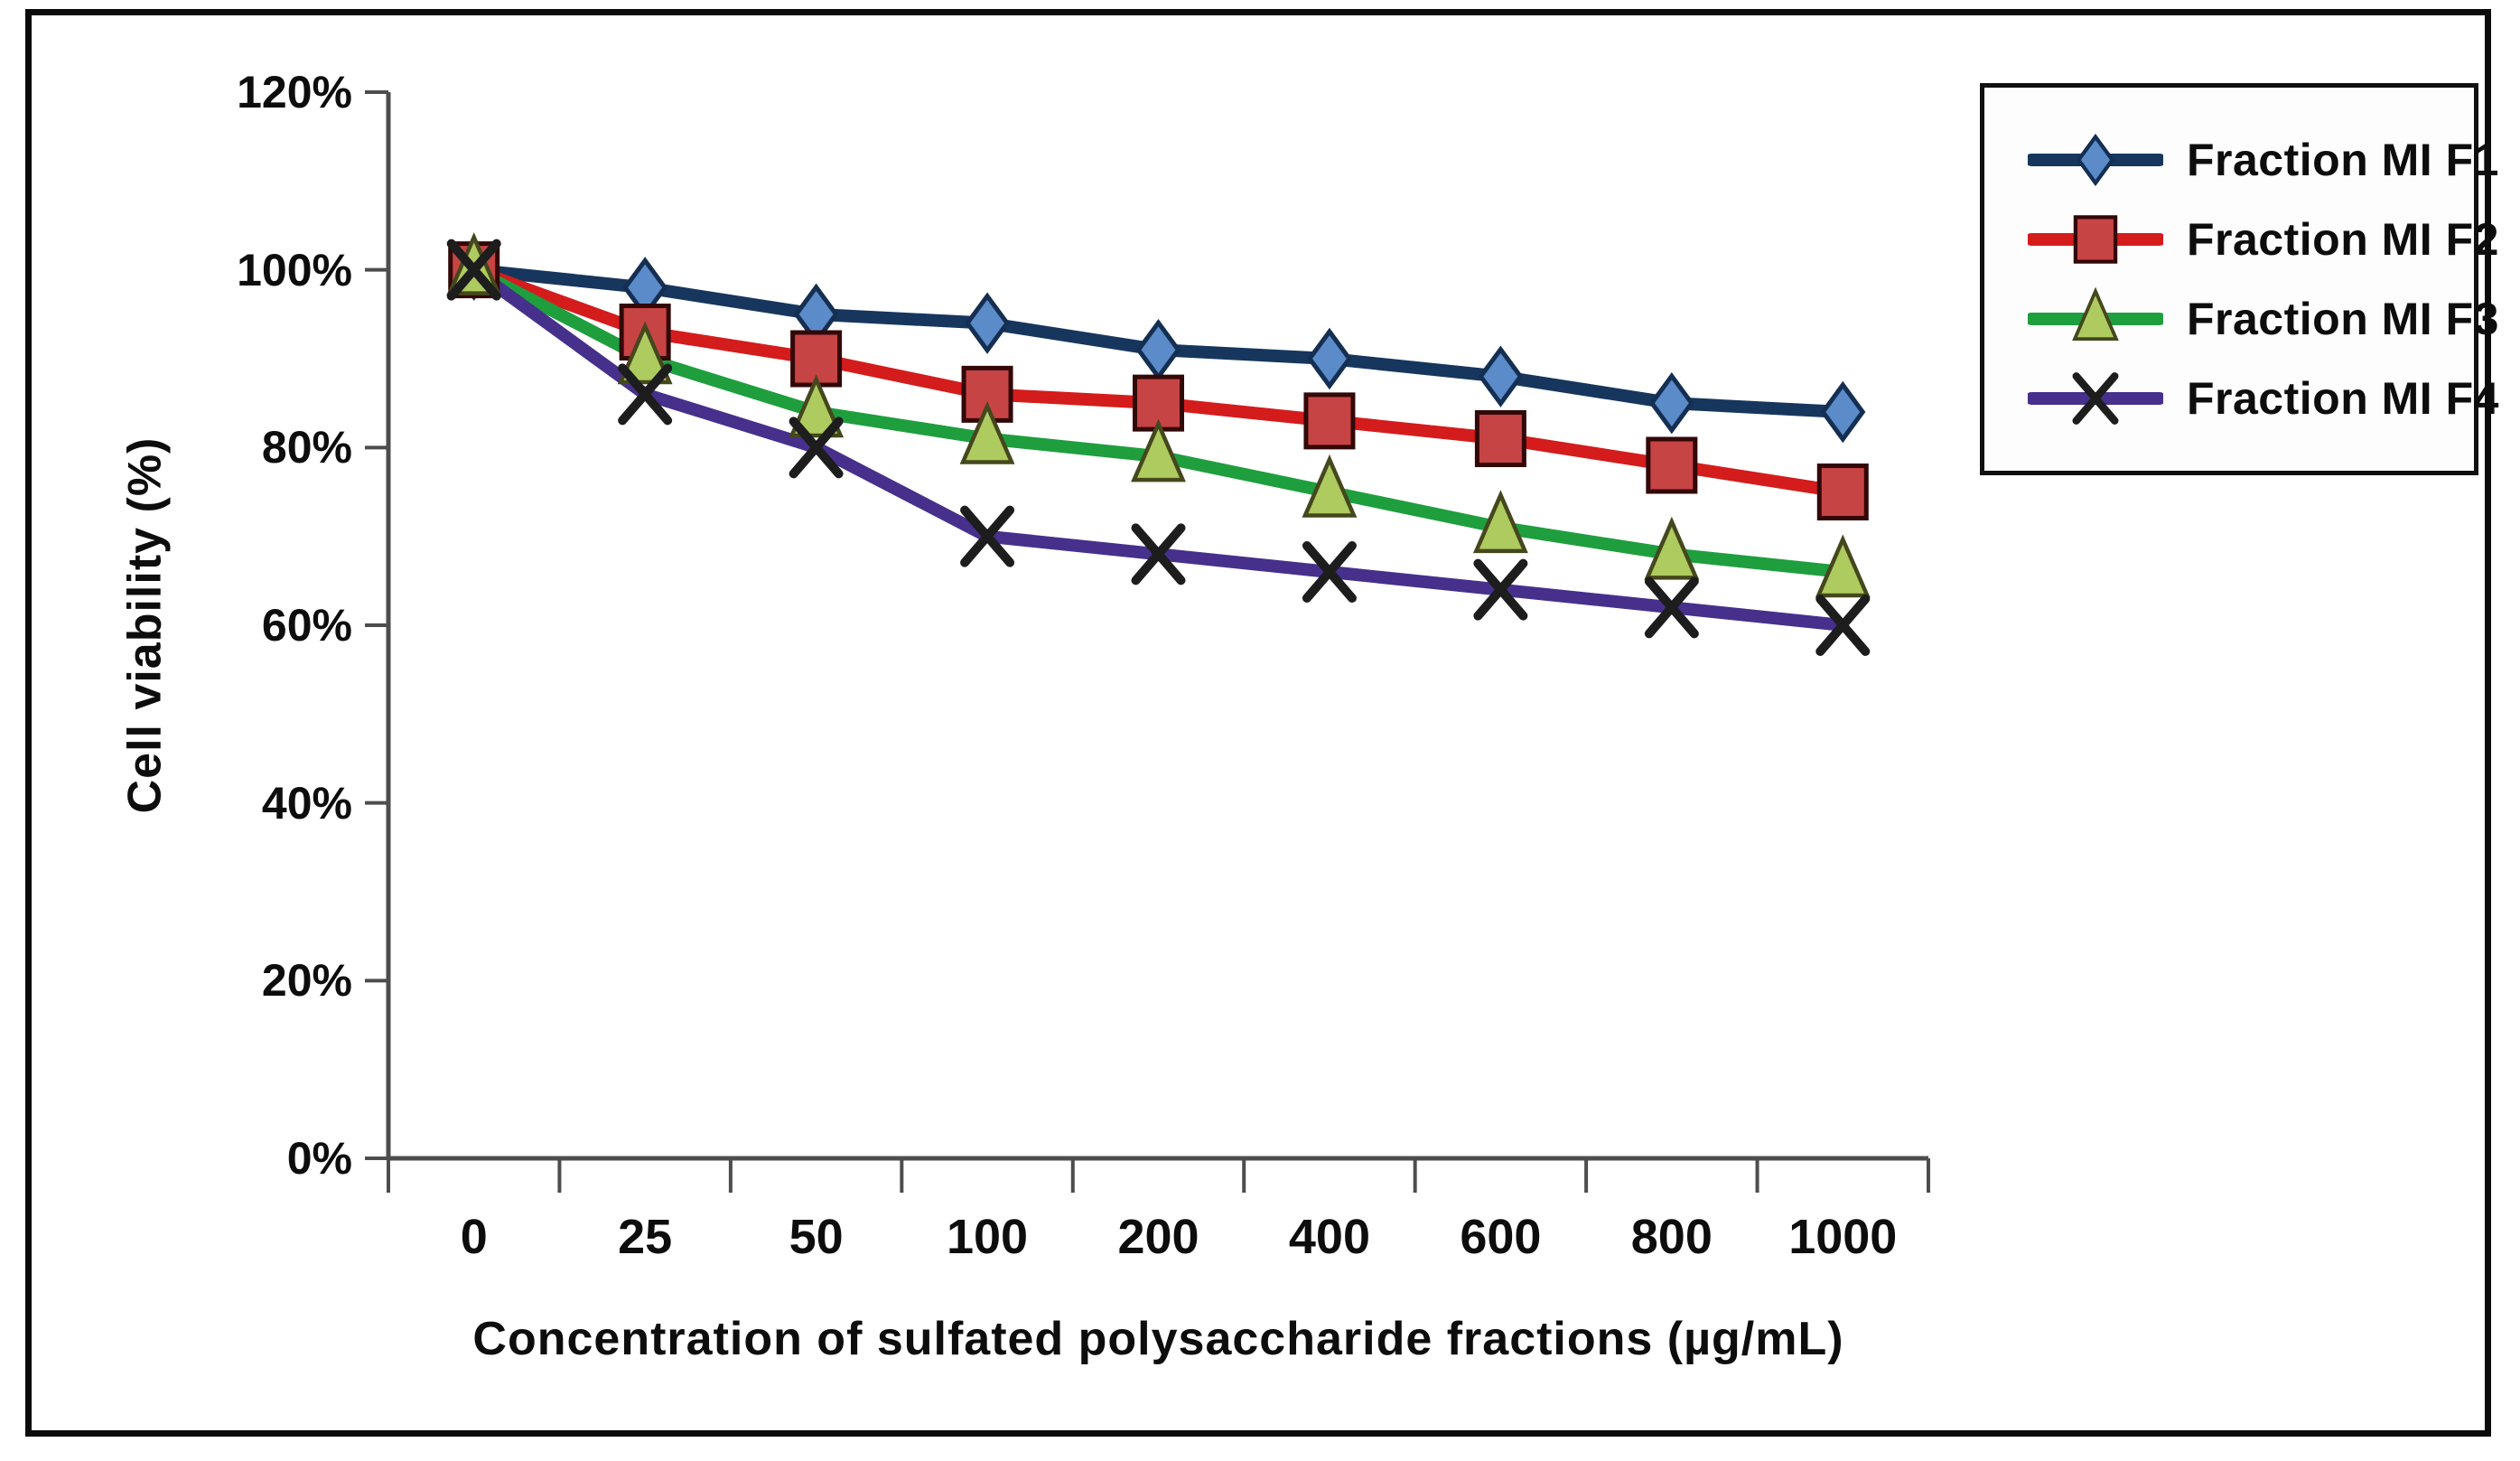 Image resolution: width=2520 pixels, height=1461 pixels. Describe the element at coordinates (1501, 1237) in the screenshot. I see `x-tick-label: 600` at that location.